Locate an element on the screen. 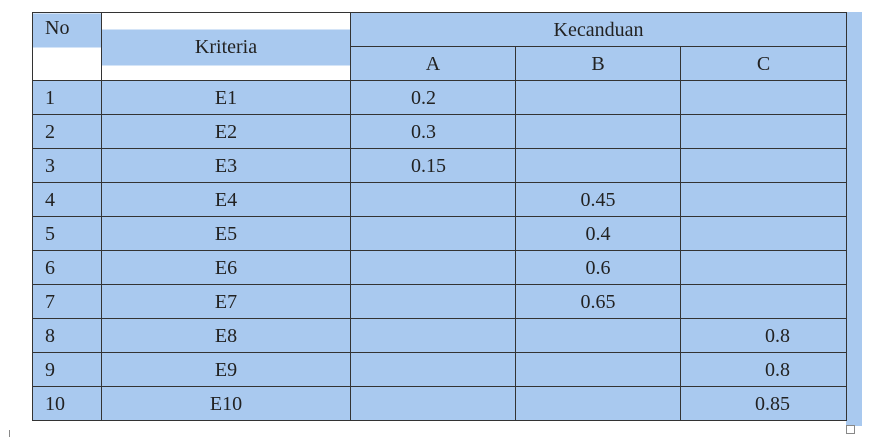 The width and height of the screenshot is (870, 442). row-number: 10 is located at coordinates (67, 403).